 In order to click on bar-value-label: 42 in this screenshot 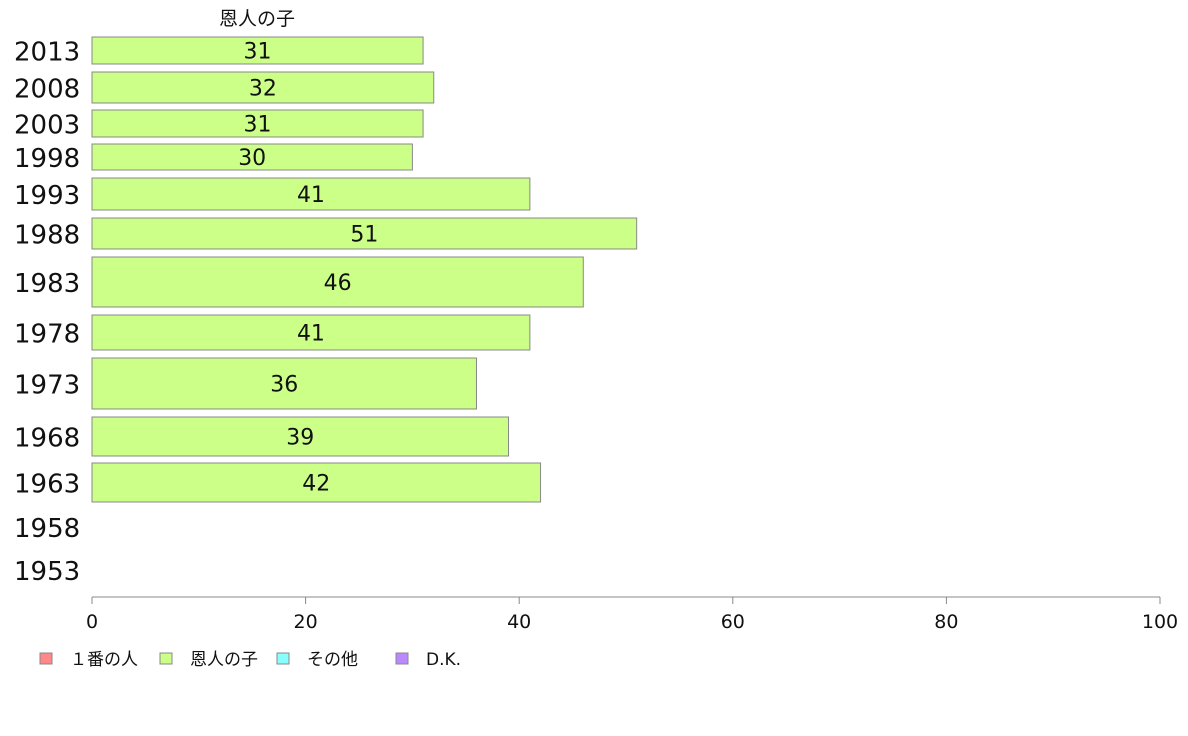, I will do `click(316, 484)`.